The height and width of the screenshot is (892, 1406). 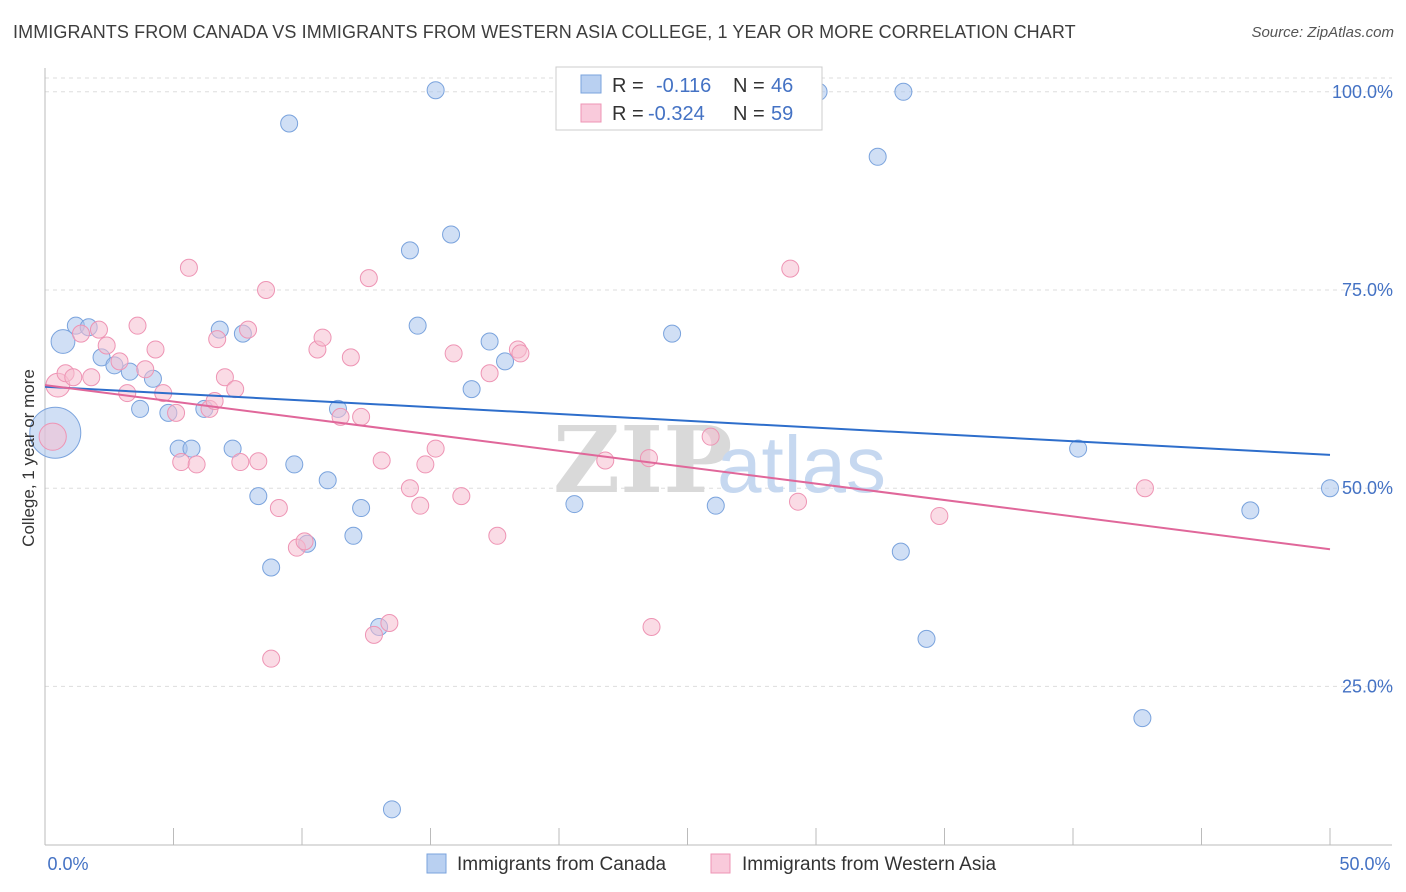 I want to click on legend-swatch-canada, so click(x=591, y=84).